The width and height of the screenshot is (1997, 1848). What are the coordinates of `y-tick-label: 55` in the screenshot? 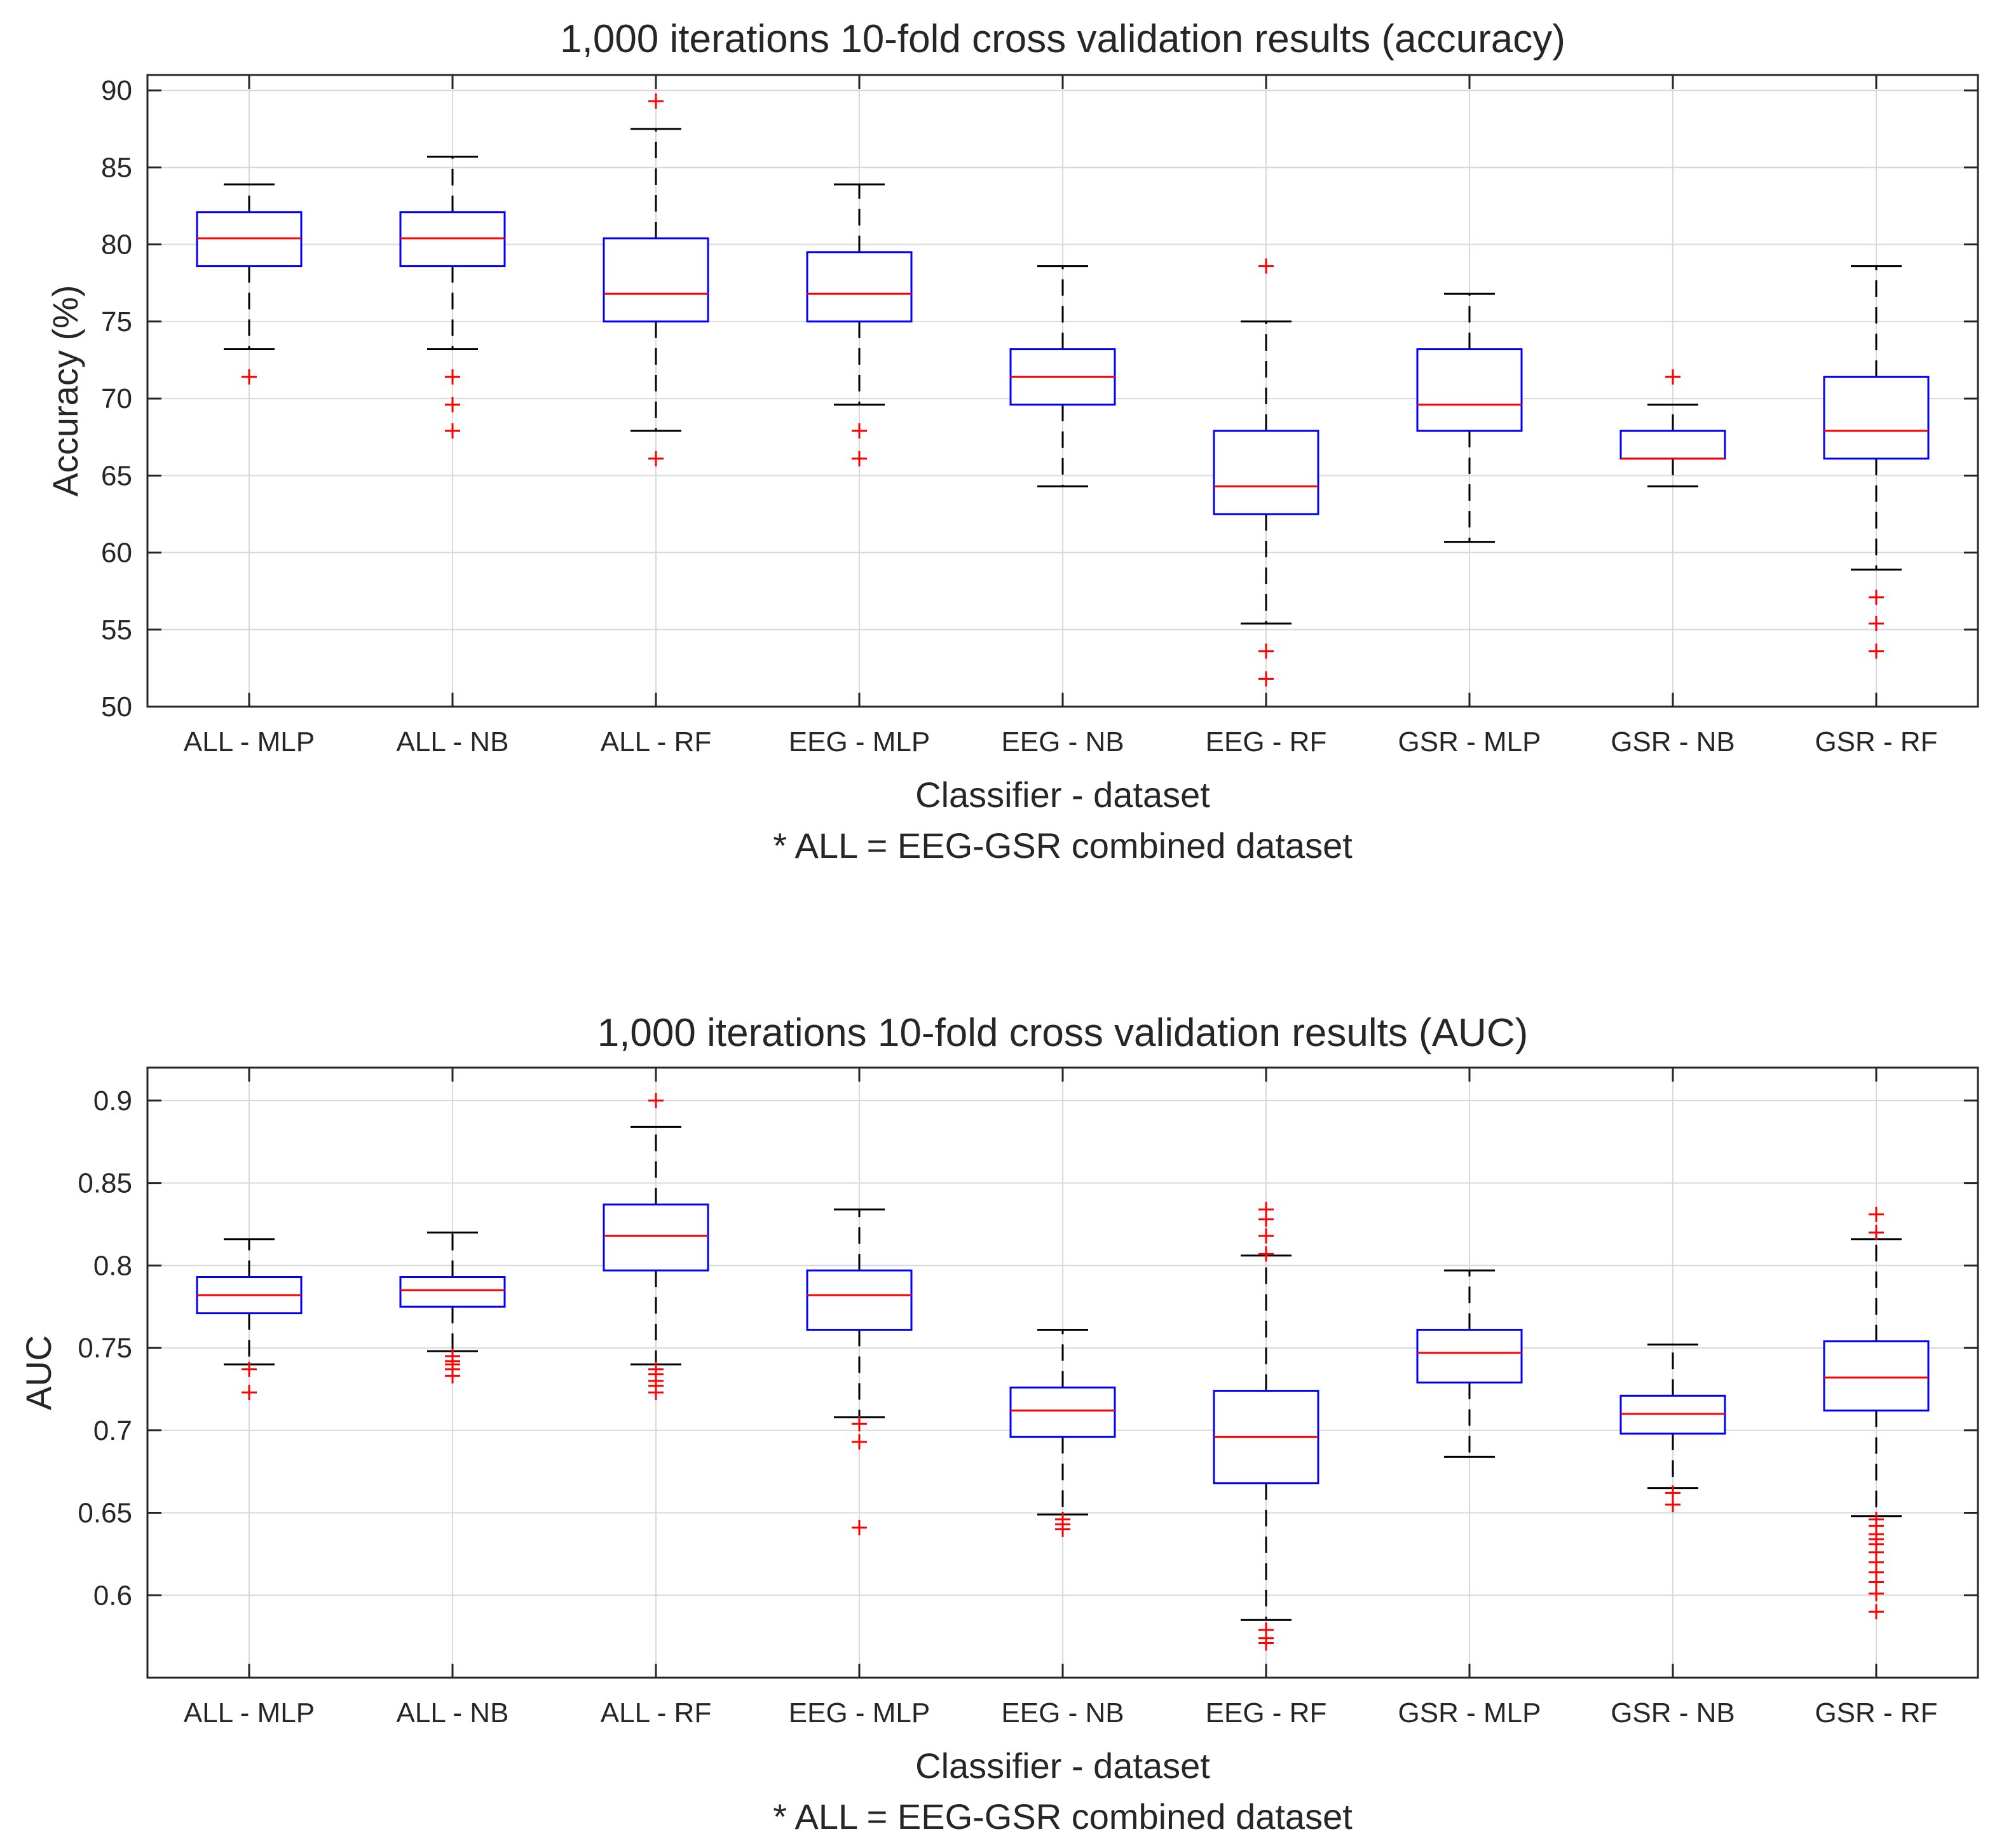 It's located at (117, 631).